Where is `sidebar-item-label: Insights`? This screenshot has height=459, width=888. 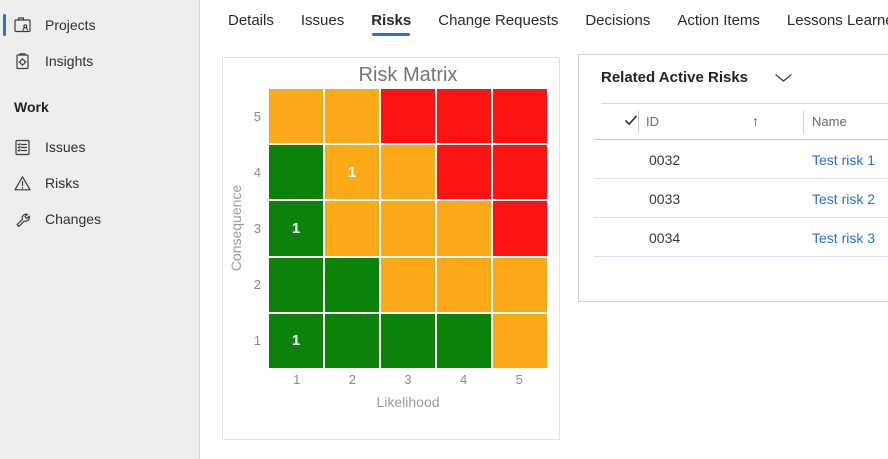
sidebar-item-label: Insights is located at coordinates (69, 61).